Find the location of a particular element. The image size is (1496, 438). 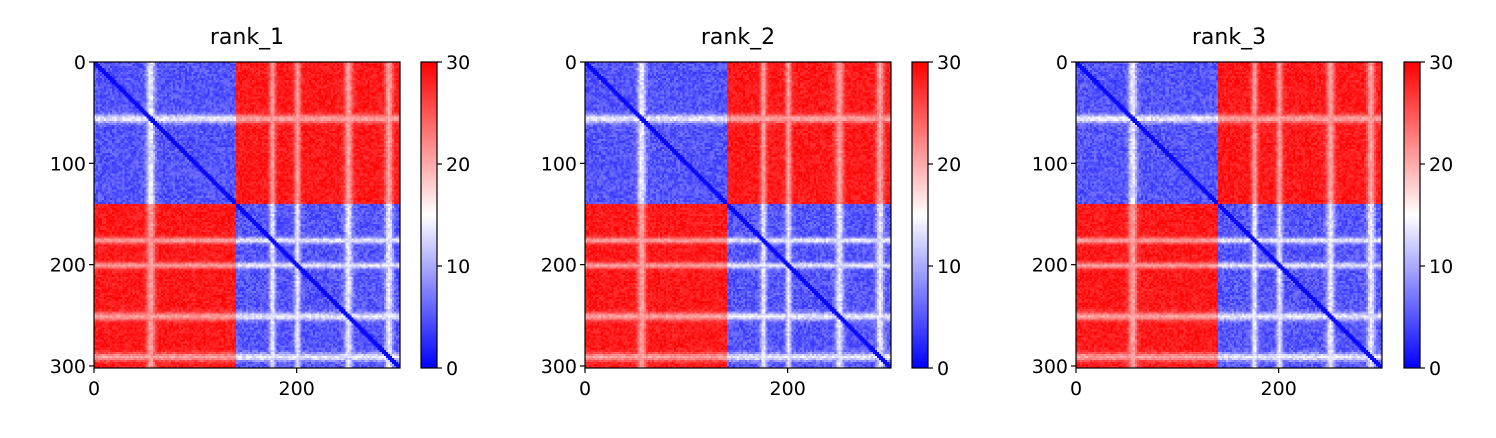

chart-title: rank_2 is located at coordinates (738, 37).